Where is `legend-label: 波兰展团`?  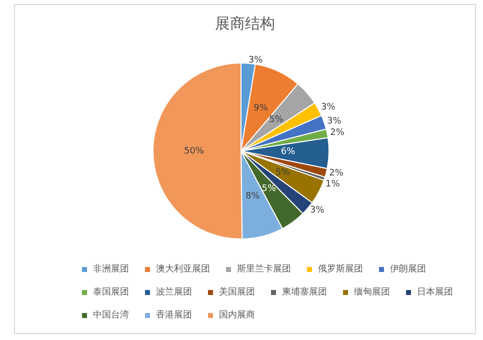 legend-label: 波兰展团 is located at coordinates (174, 292).